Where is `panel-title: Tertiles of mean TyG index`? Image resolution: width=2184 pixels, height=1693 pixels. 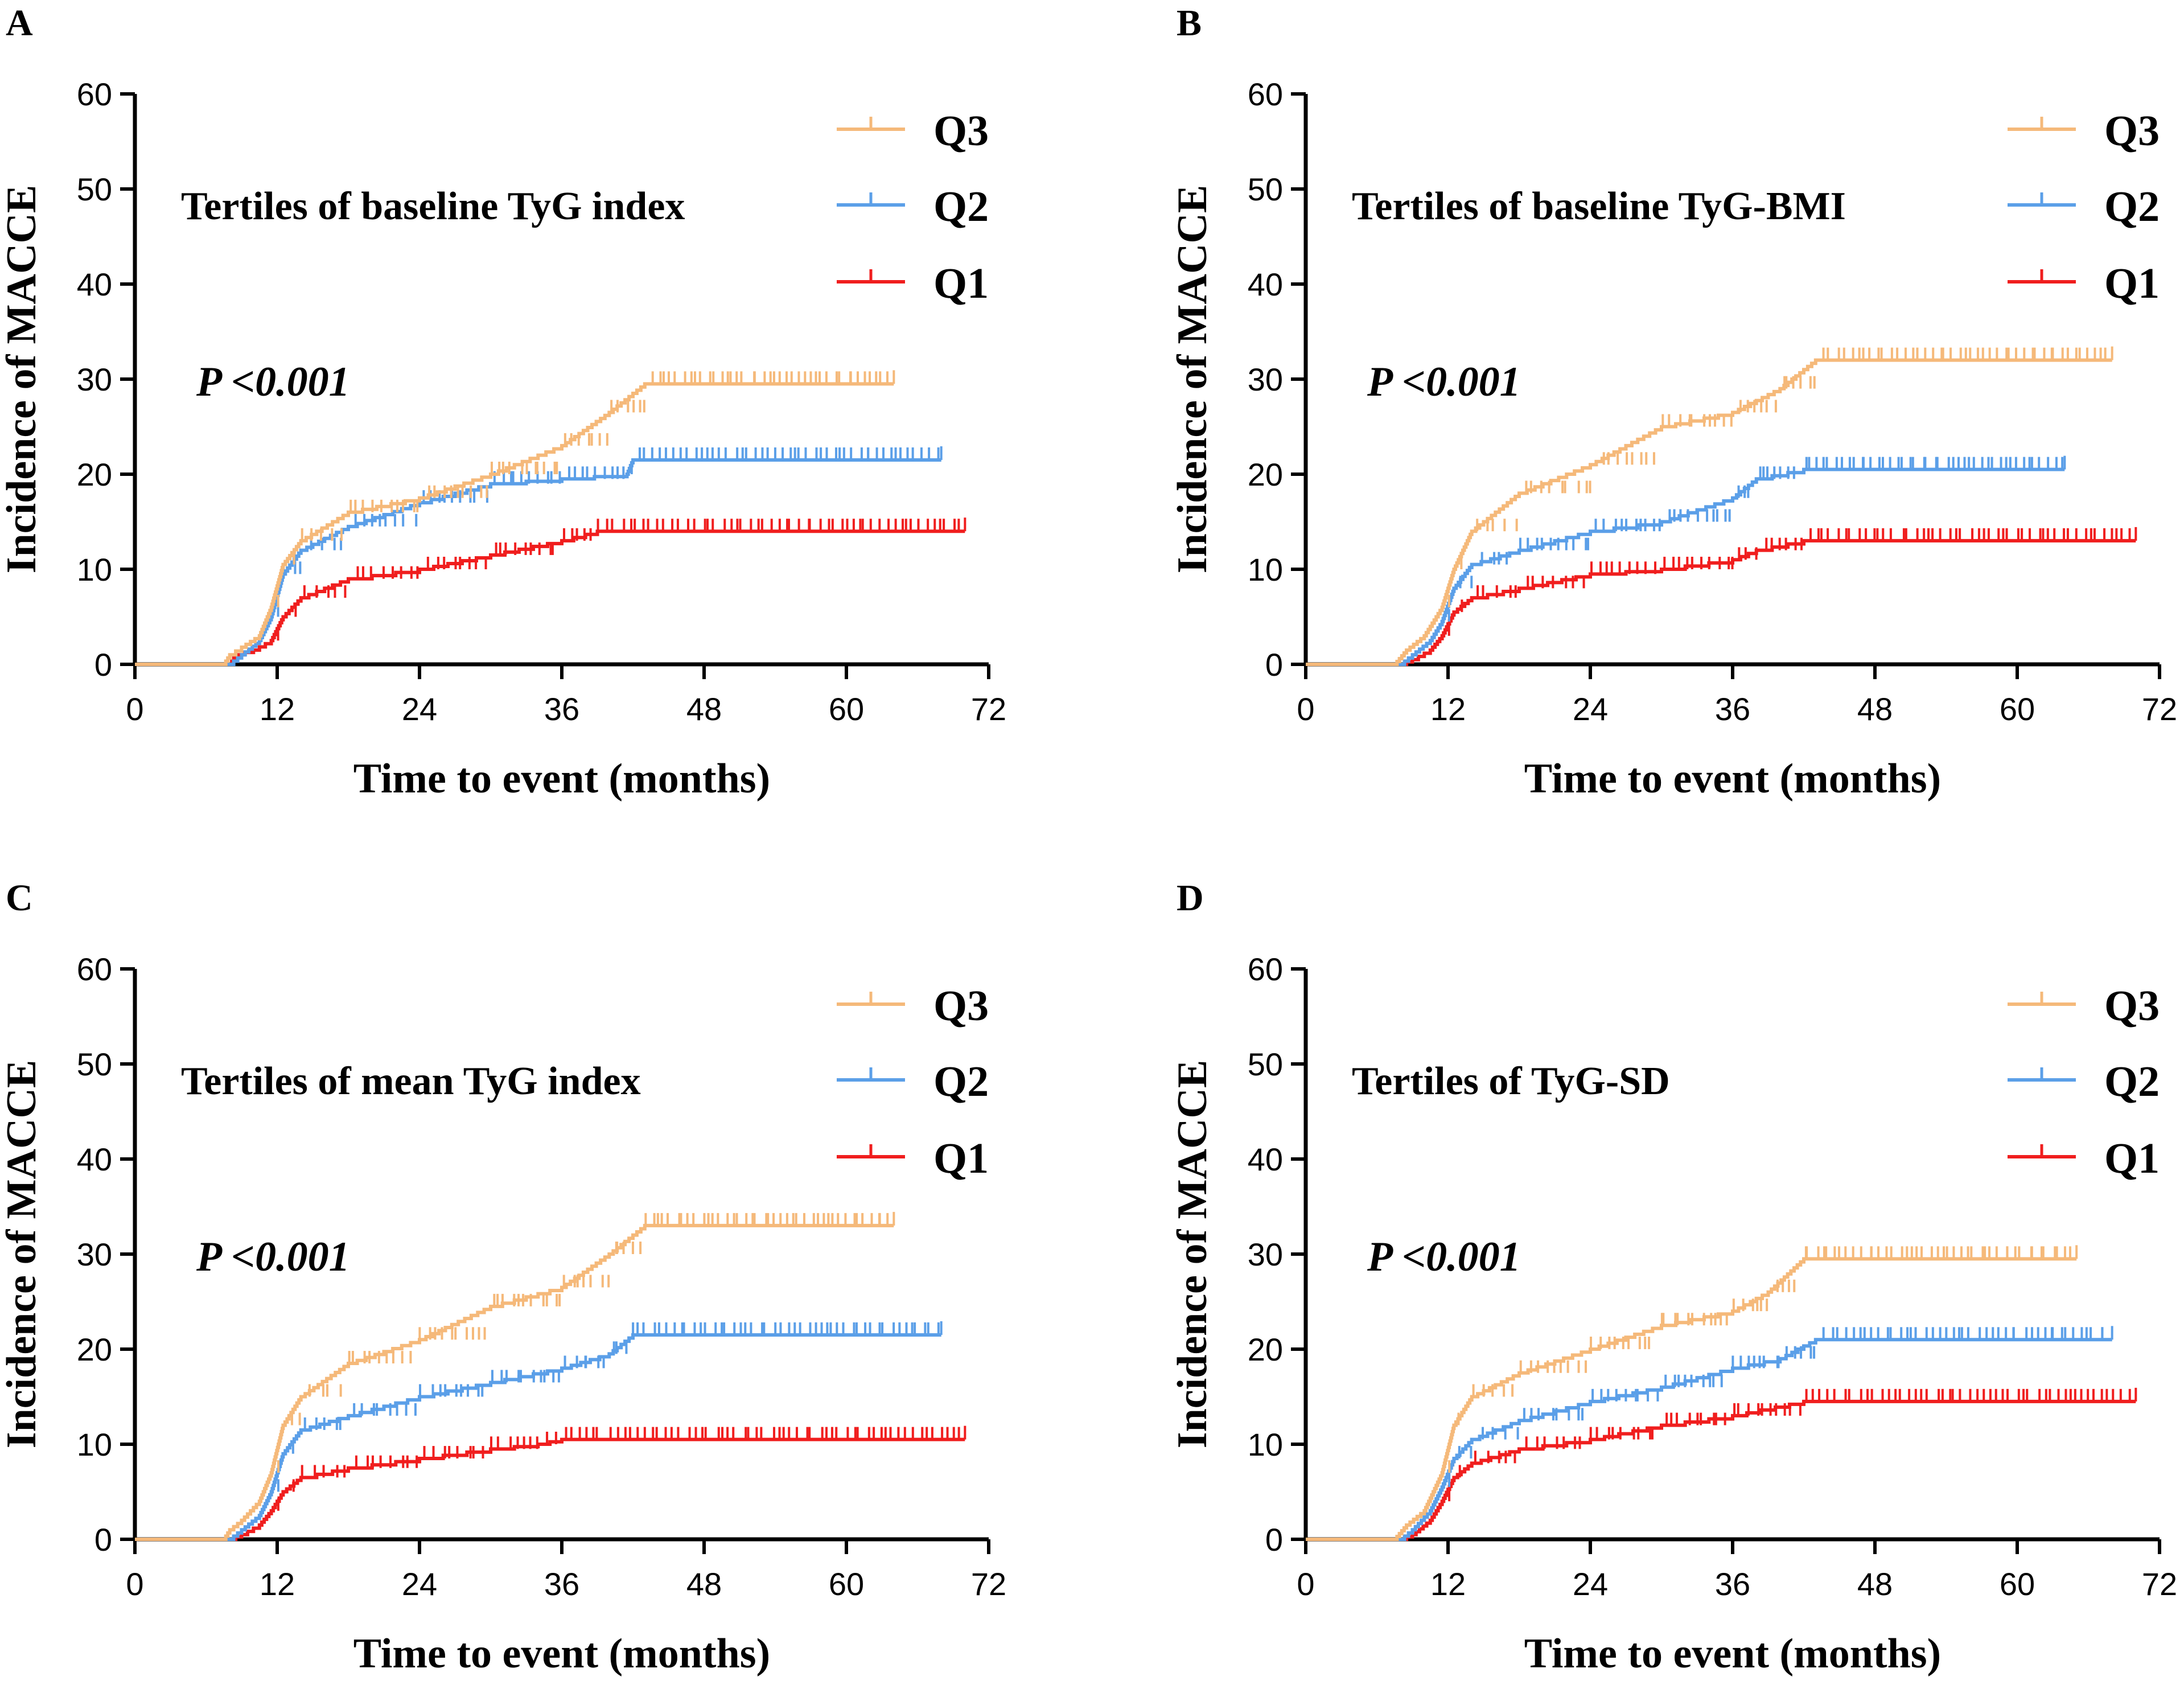
panel-title: Tertiles of mean TyG index is located at coordinates (411, 1081).